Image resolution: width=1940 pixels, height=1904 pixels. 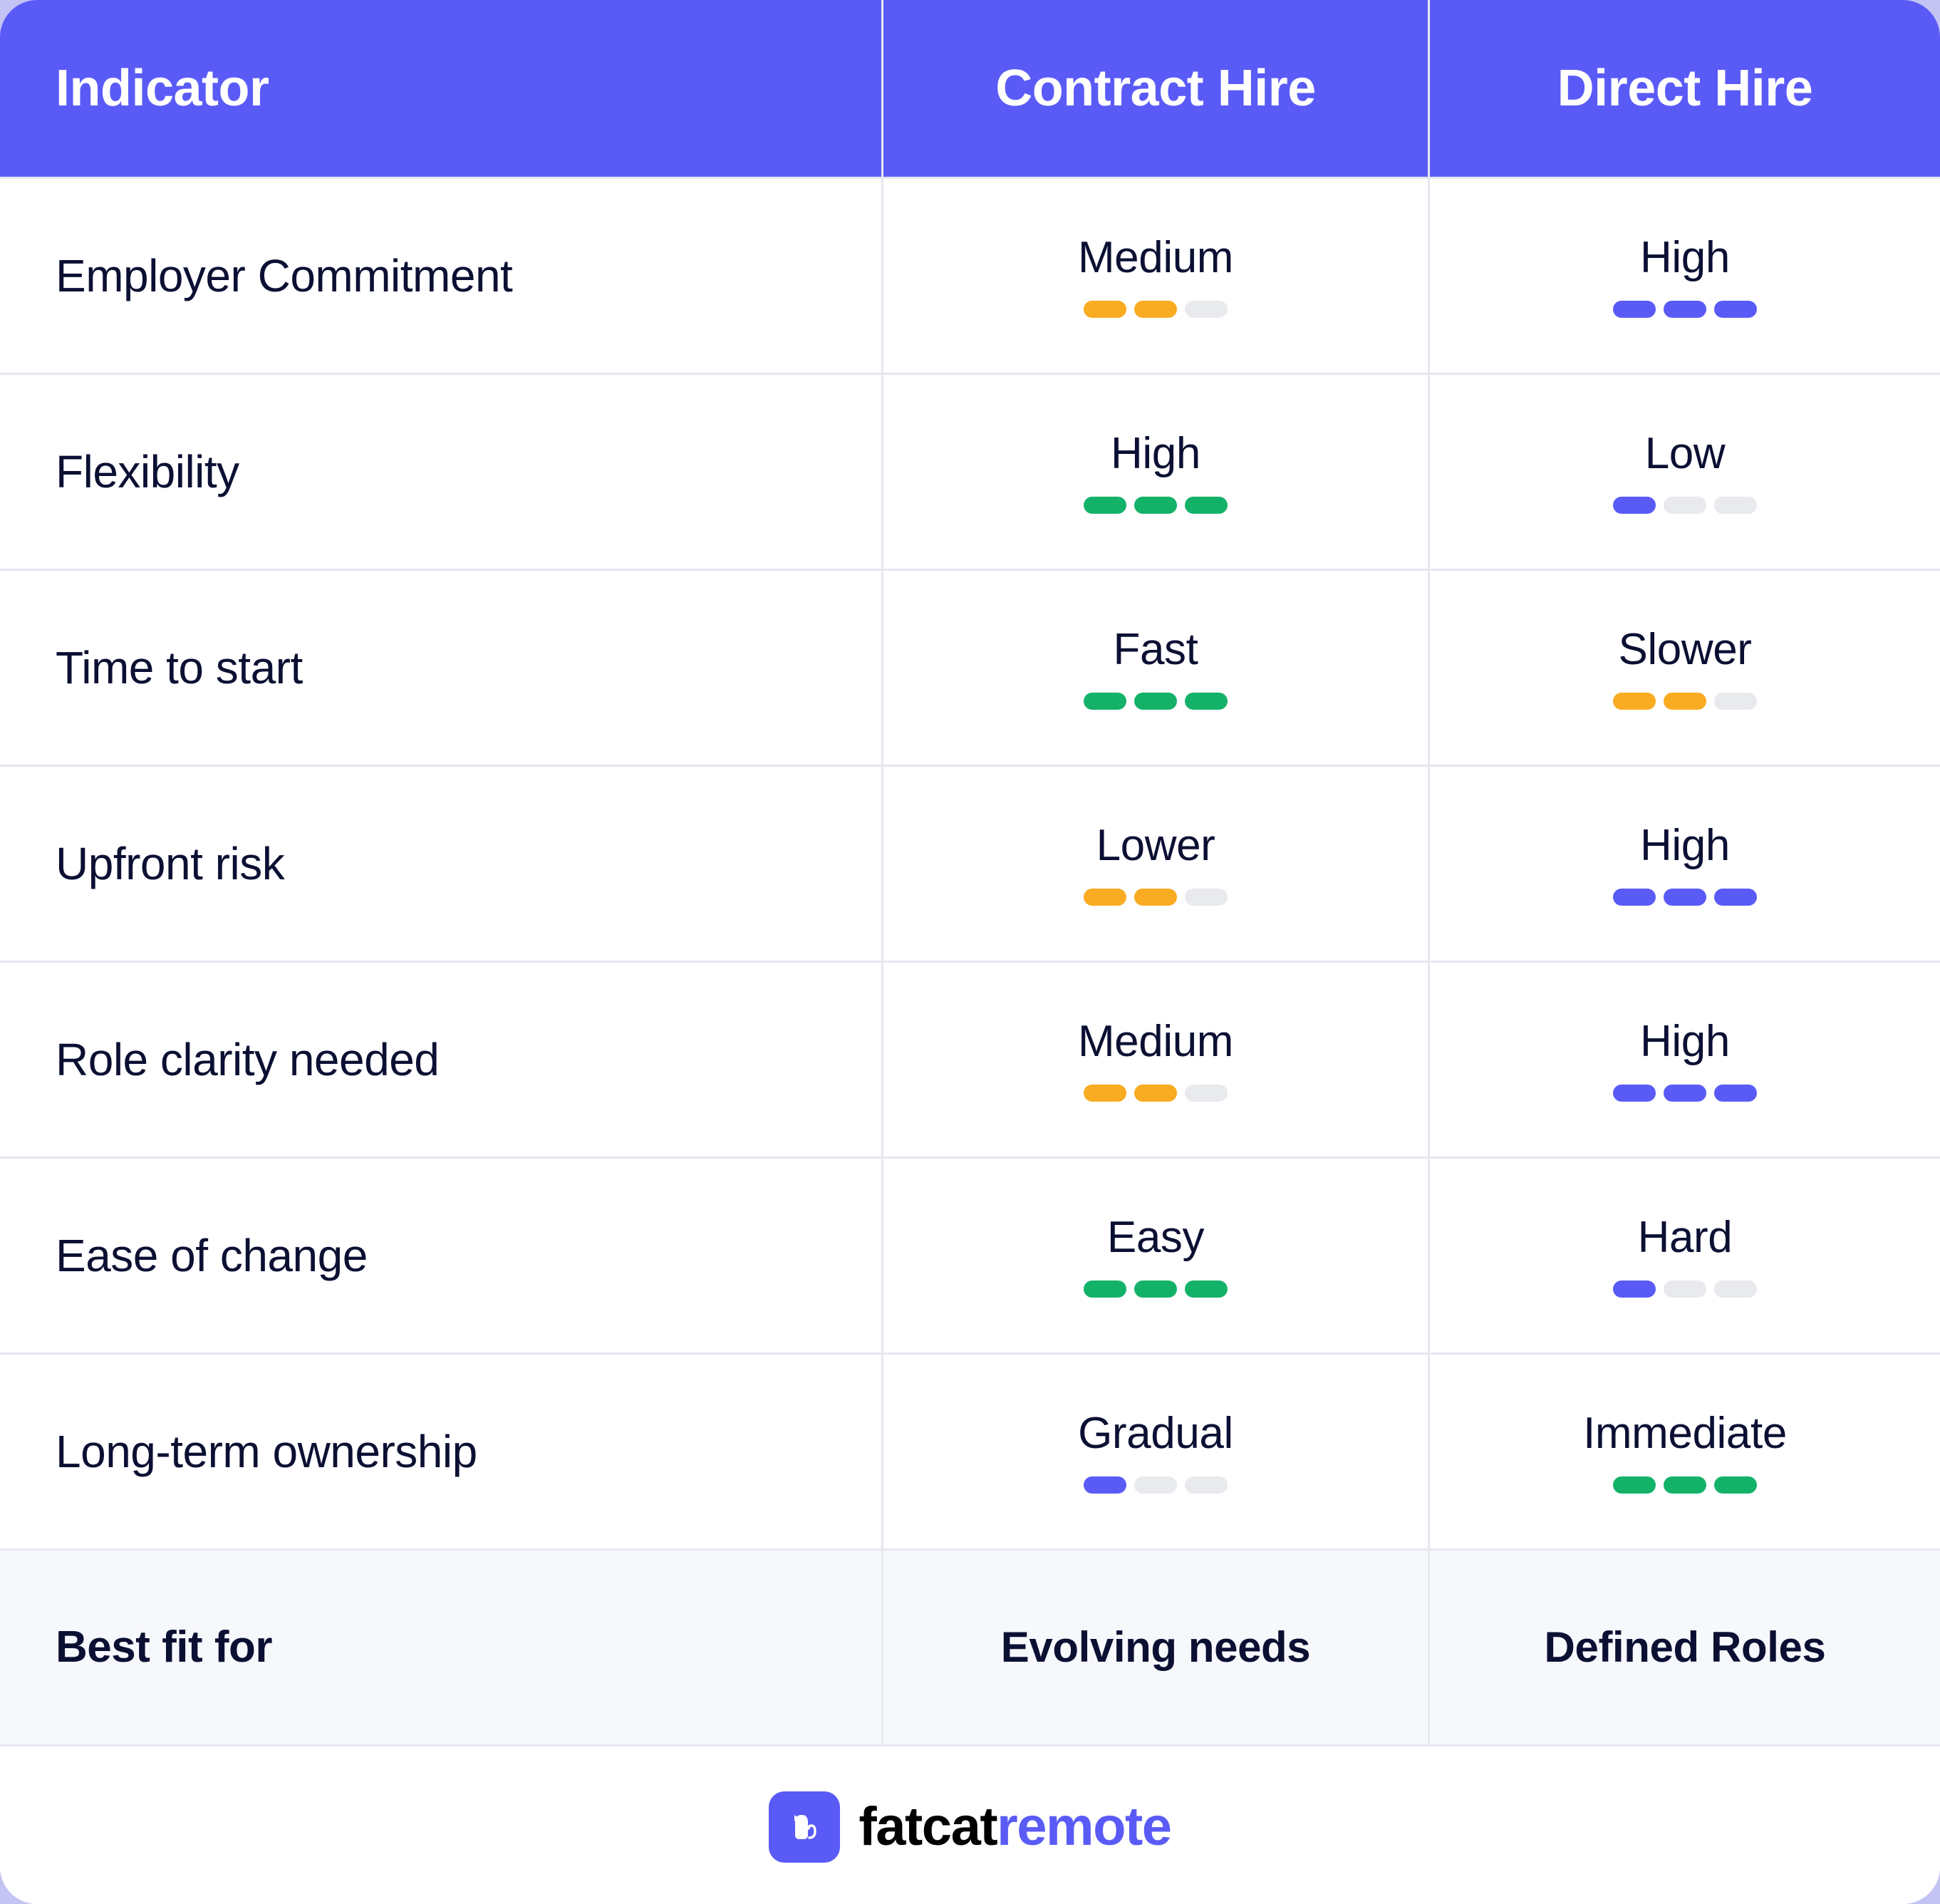 What do you see at coordinates (266, 1451) in the screenshot?
I see `indicator-label: Long-term ownership` at bounding box center [266, 1451].